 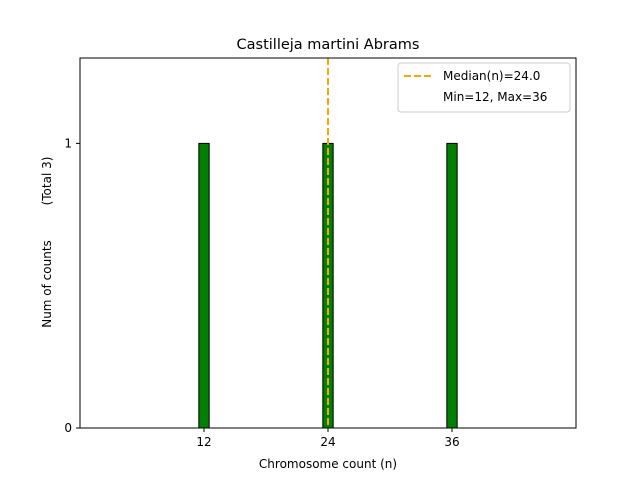 I want to click on y-axis-ticks: 01, so click(x=72, y=285).